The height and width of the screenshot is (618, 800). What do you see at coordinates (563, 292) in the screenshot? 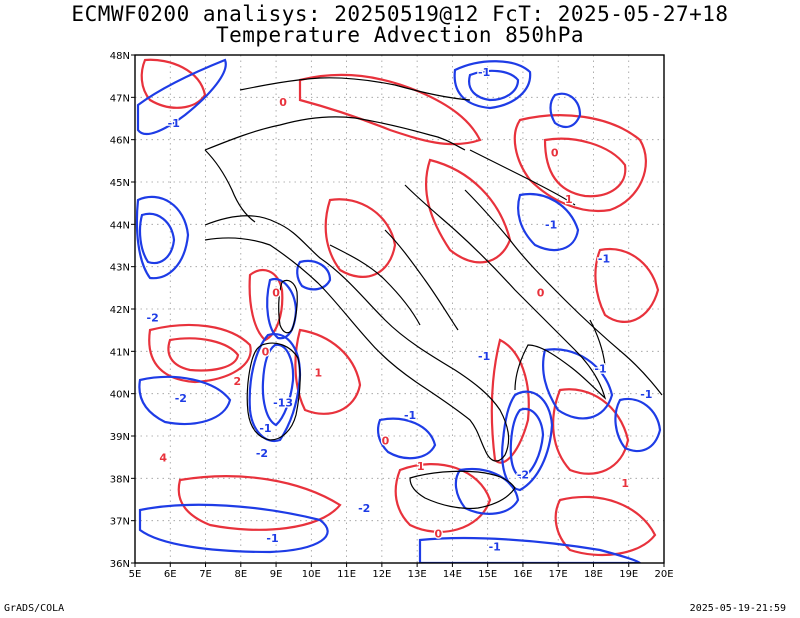
I see `coastline-balkans` at bounding box center [563, 292].